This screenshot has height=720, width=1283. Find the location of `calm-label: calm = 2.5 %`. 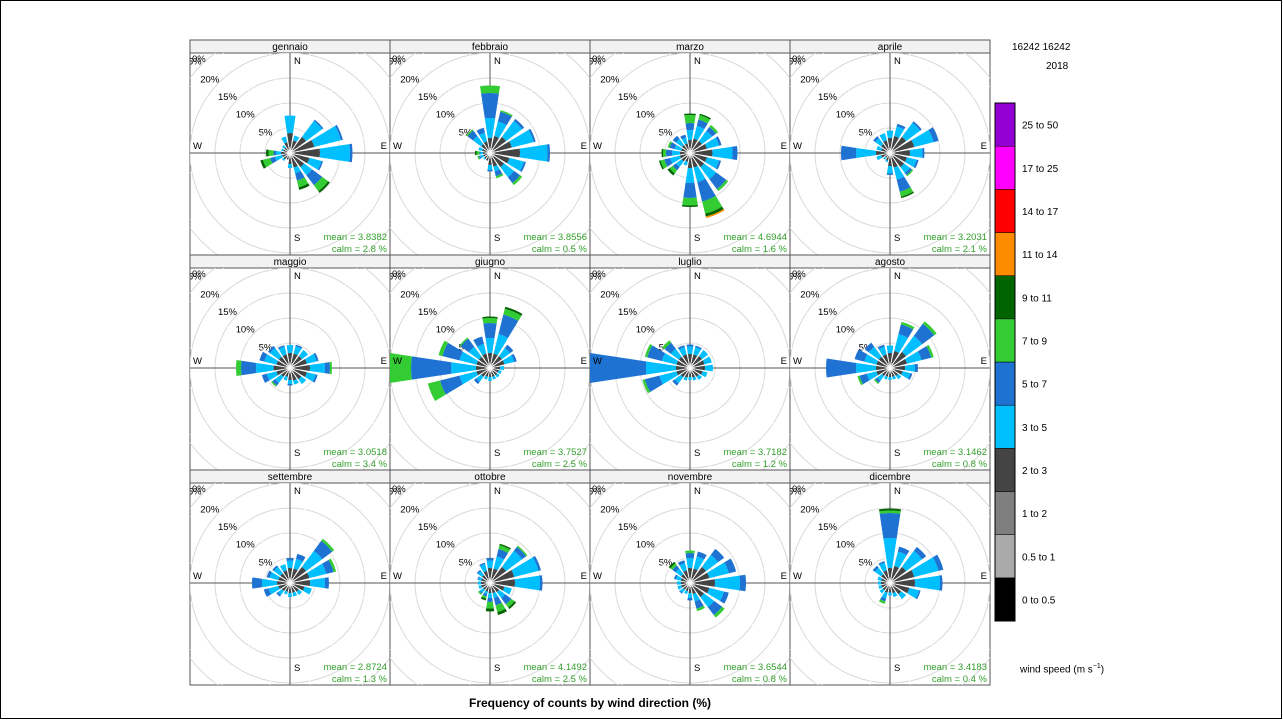

calm-label: calm = 2.5 % is located at coordinates (560, 679).